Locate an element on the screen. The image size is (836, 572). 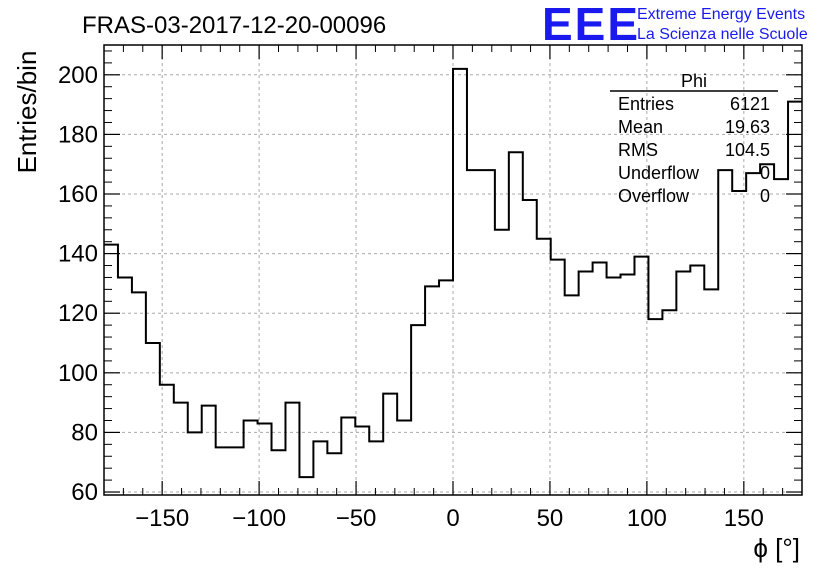
x-tick-label: 150 is located at coordinates (744, 518).